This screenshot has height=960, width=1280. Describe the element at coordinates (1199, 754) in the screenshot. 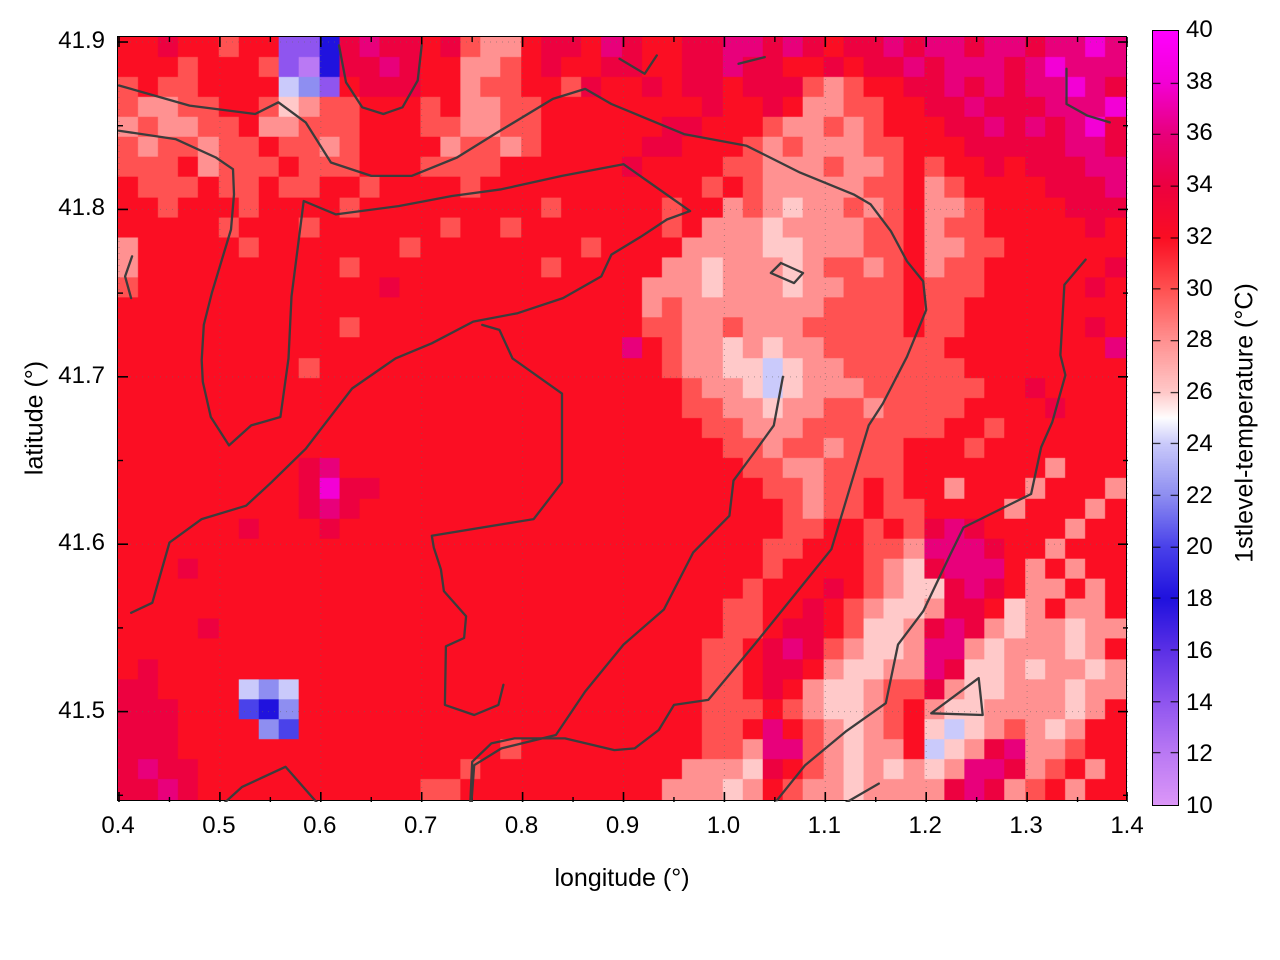

I see `cbtick-label: 12` at that location.